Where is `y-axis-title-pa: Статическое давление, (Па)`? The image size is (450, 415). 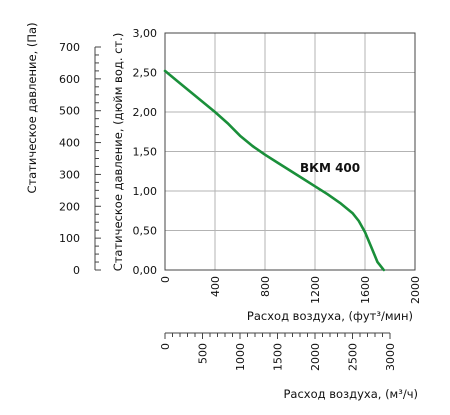 y-axis-title-pa: Статическое давление, (Па) is located at coordinates (32, 107).